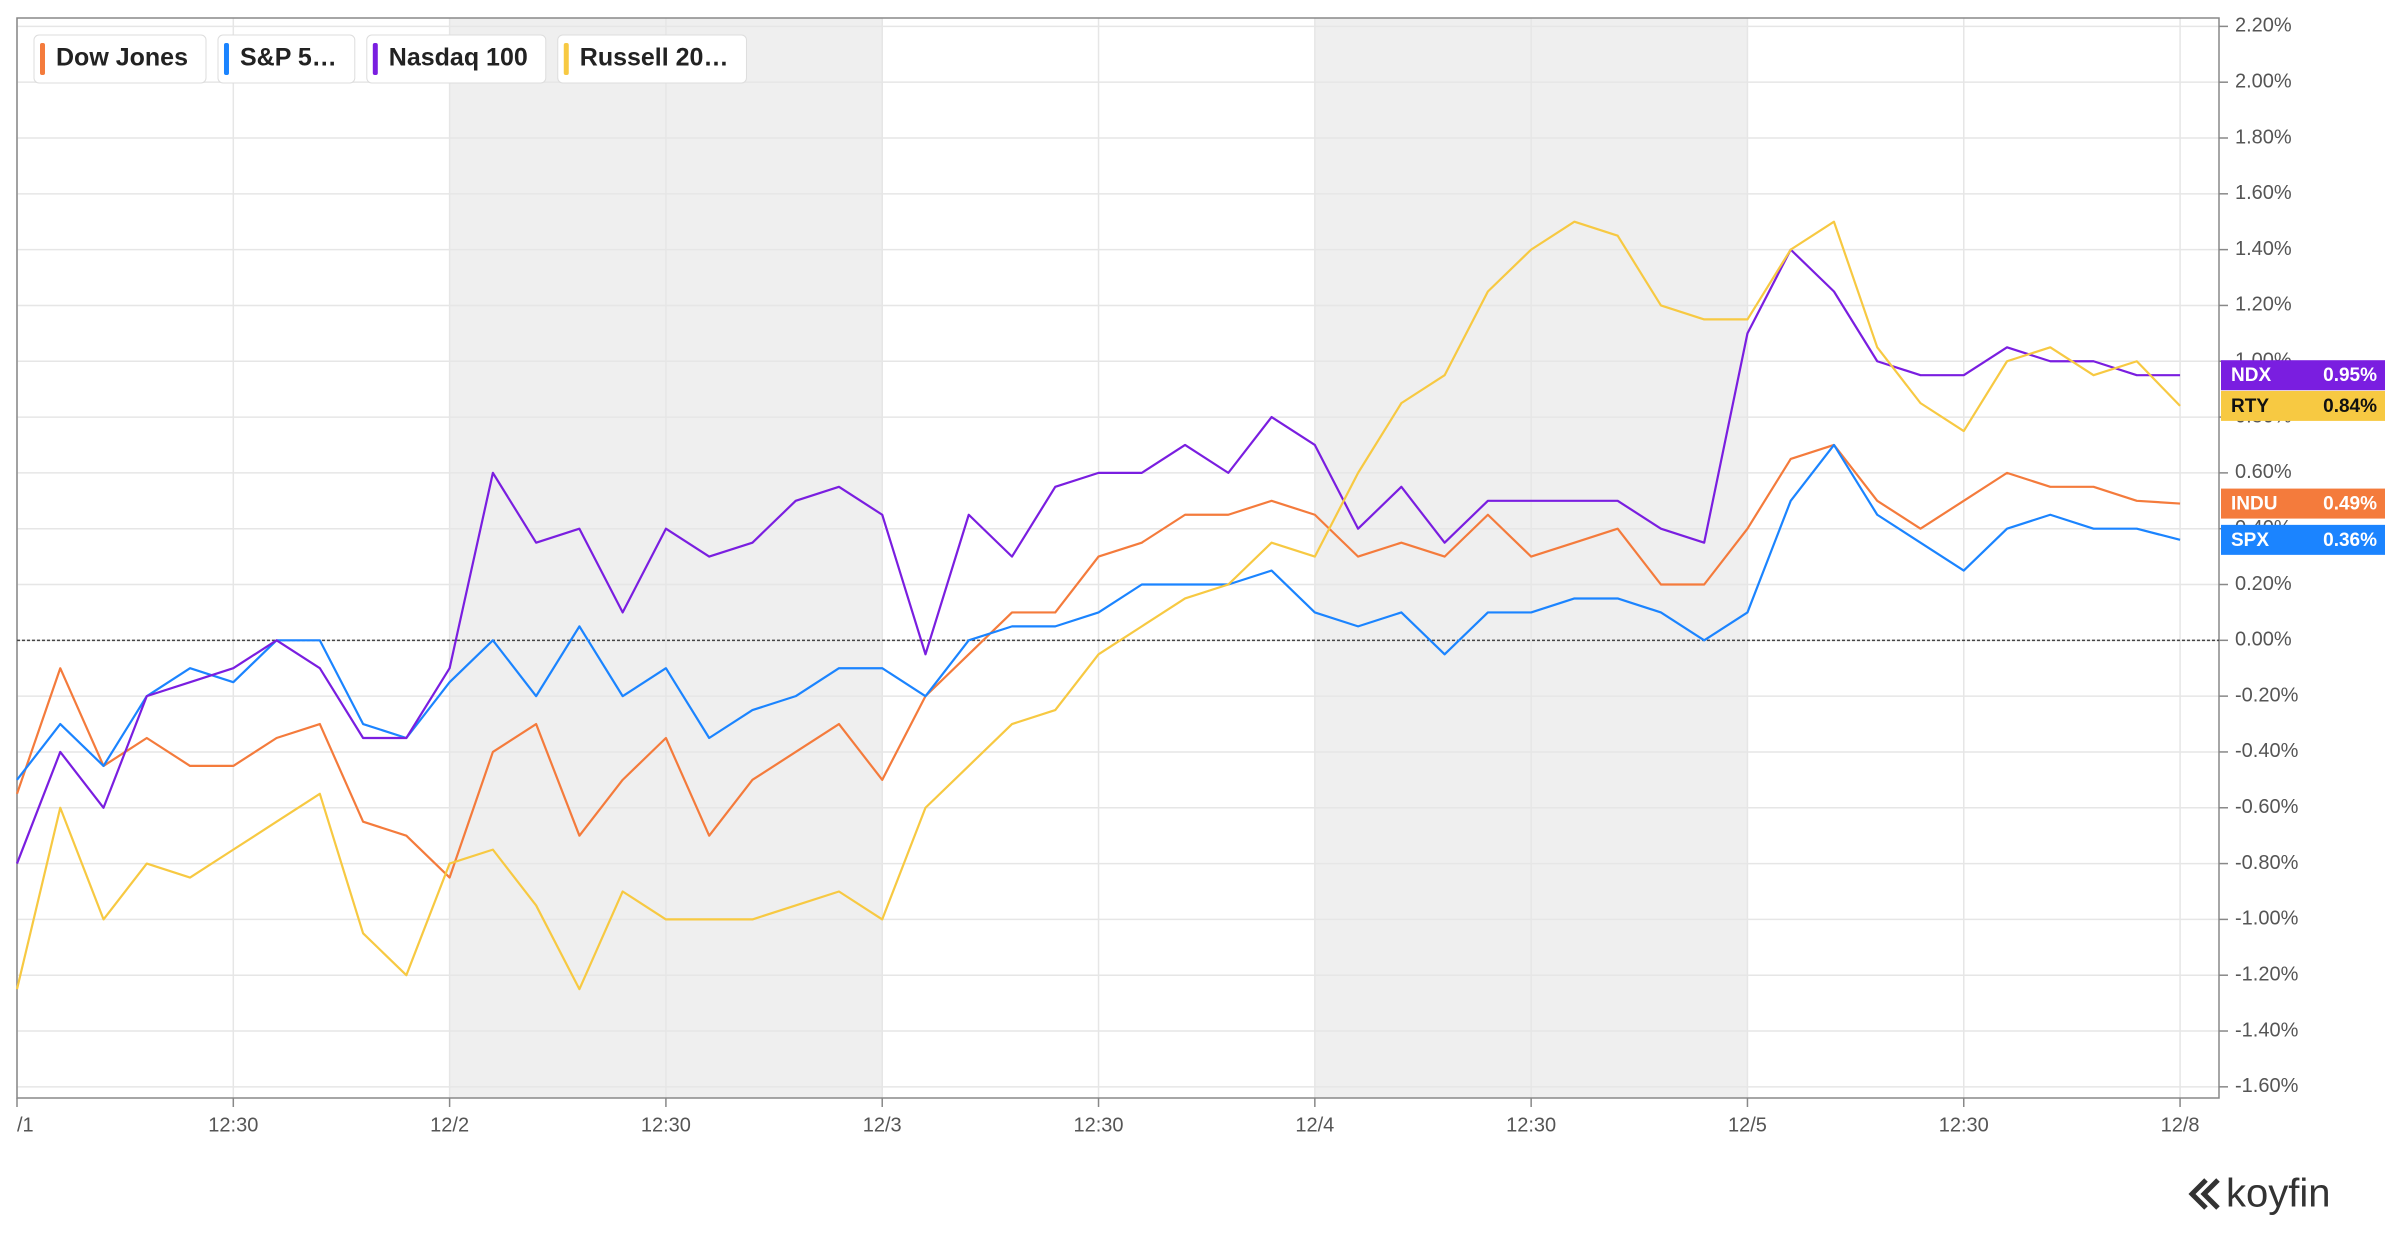 This screenshot has width=2400, height=1240. What do you see at coordinates (2251, 375) in the screenshot?
I see `end-label-tag: NDX` at bounding box center [2251, 375].